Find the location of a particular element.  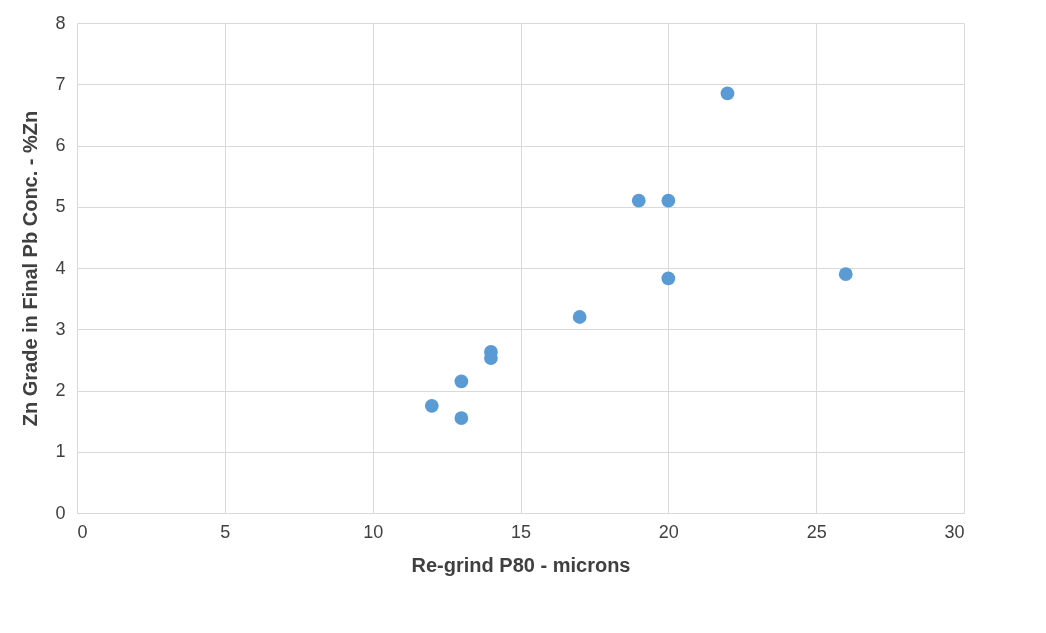

x-axis-title: Re-grind P80 - microns is located at coordinates (521, 564).